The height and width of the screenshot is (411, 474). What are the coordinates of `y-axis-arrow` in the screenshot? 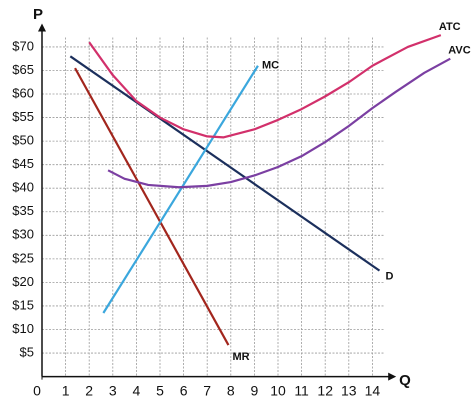 It's located at (42, 27).